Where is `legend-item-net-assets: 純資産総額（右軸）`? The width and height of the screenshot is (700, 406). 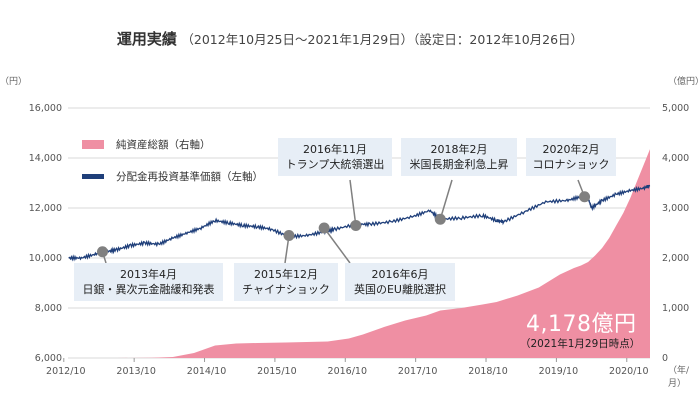 legend-item-net-assets: 純資産総額（右軸） is located at coordinates (146, 144).